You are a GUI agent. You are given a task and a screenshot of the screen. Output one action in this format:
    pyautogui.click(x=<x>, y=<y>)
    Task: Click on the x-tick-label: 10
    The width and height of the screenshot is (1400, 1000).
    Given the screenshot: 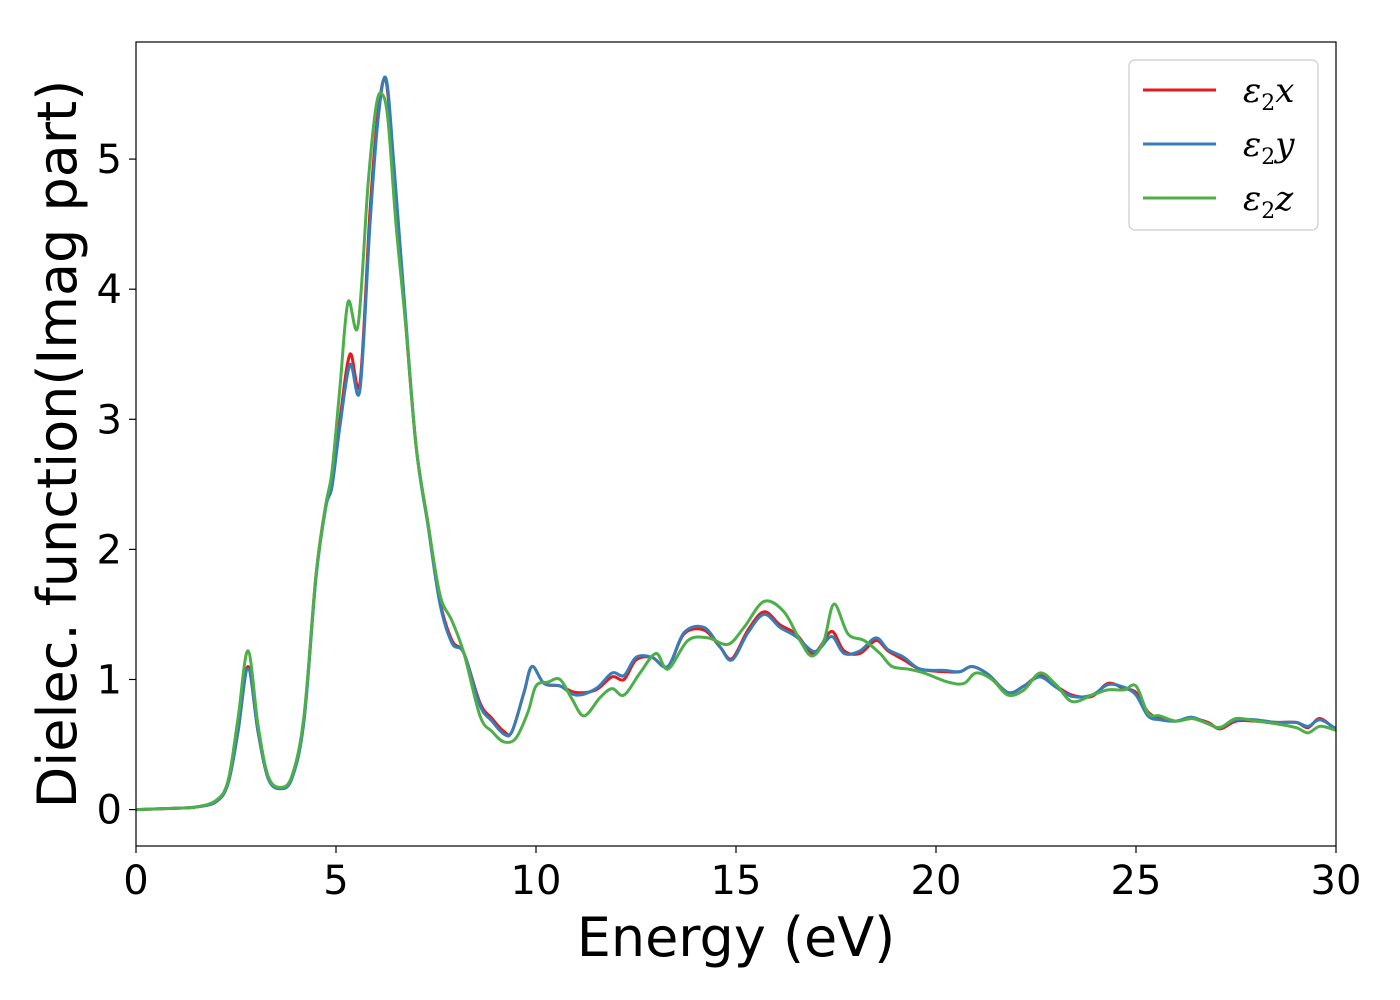 What is the action you would take?
    pyautogui.click(x=536, y=881)
    